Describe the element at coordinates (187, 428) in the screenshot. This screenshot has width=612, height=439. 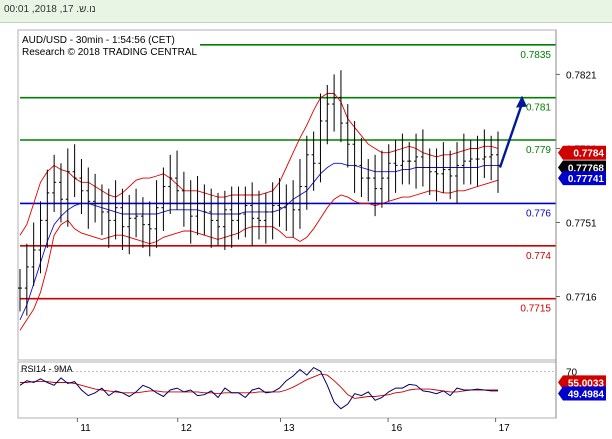
I see `x-tick-label-1: 12` at that location.